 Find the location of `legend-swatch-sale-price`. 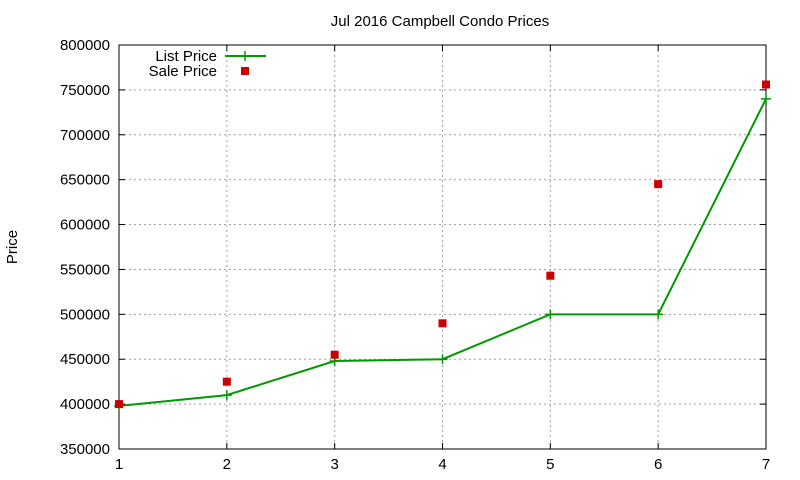

legend-swatch-sale-price is located at coordinates (245, 71).